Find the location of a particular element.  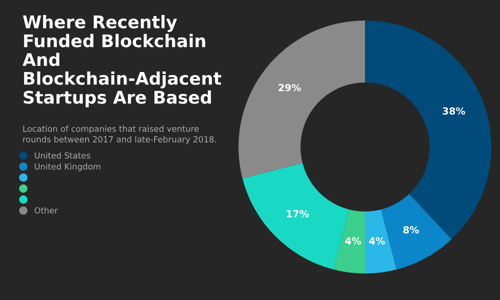

data-label: 17% is located at coordinates (297, 214).